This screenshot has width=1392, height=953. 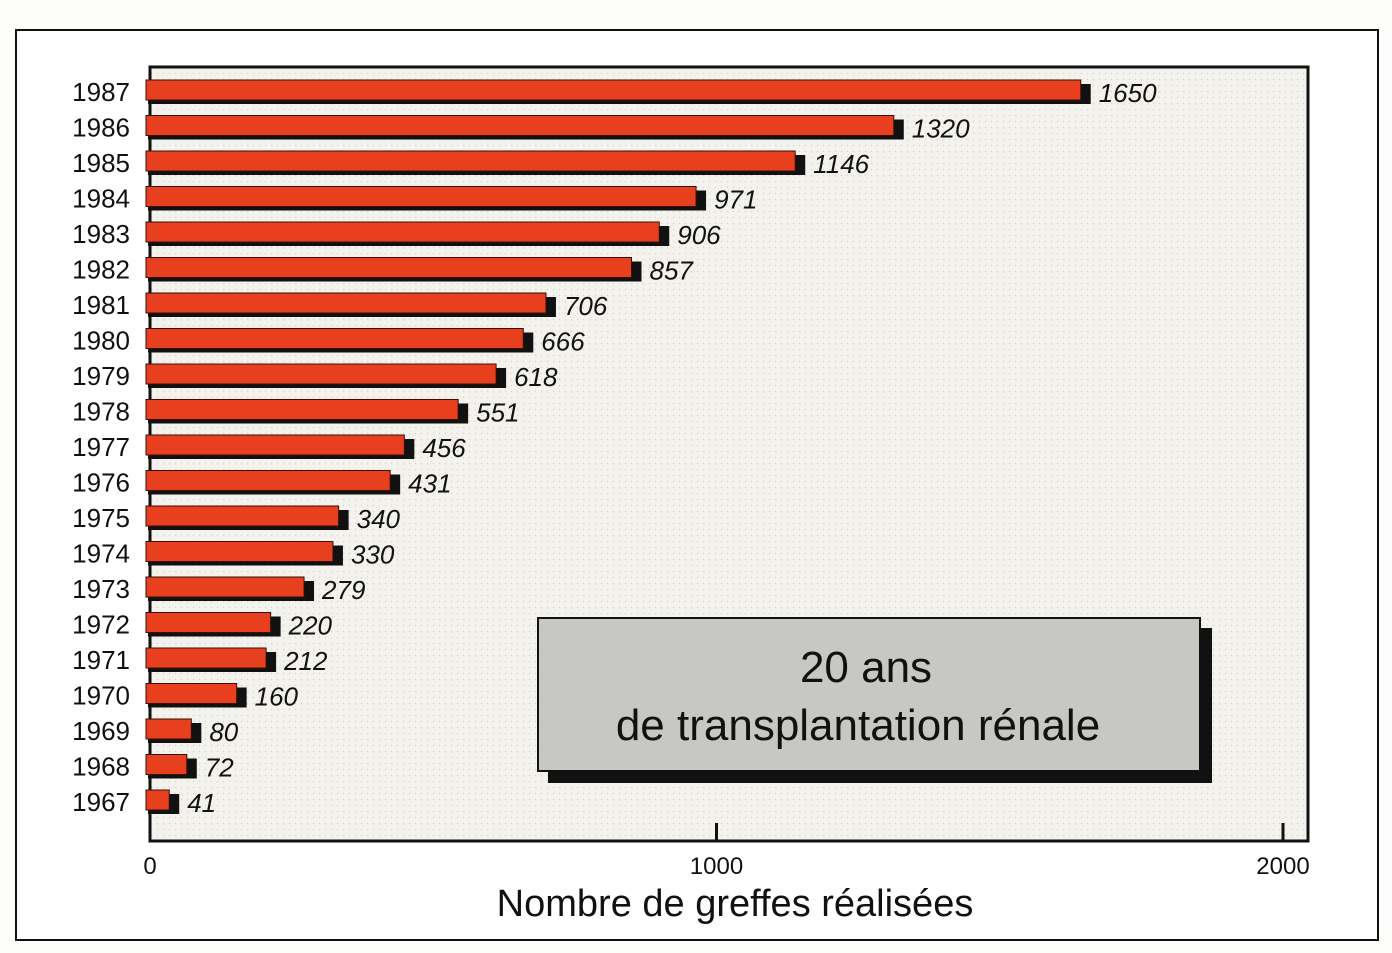 What do you see at coordinates (219, 768) in the screenshot?
I see `value-label-1968: 72` at bounding box center [219, 768].